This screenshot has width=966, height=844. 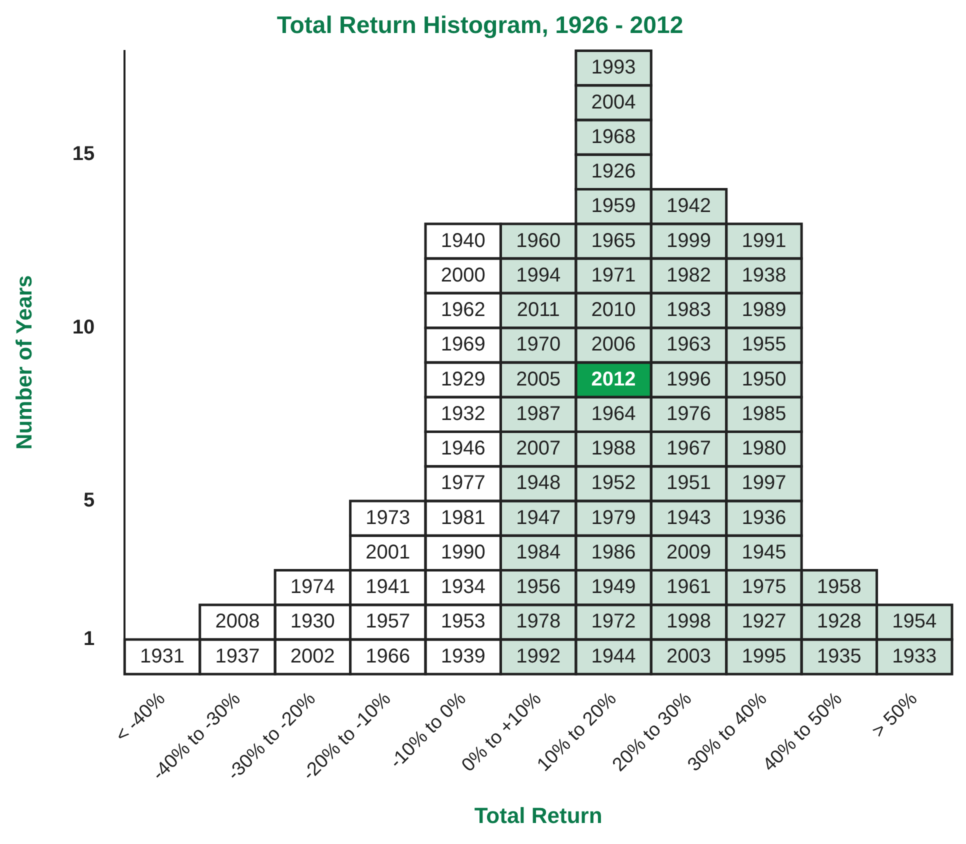 I want to click on annotation: 1947, so click(x=538, y=517).